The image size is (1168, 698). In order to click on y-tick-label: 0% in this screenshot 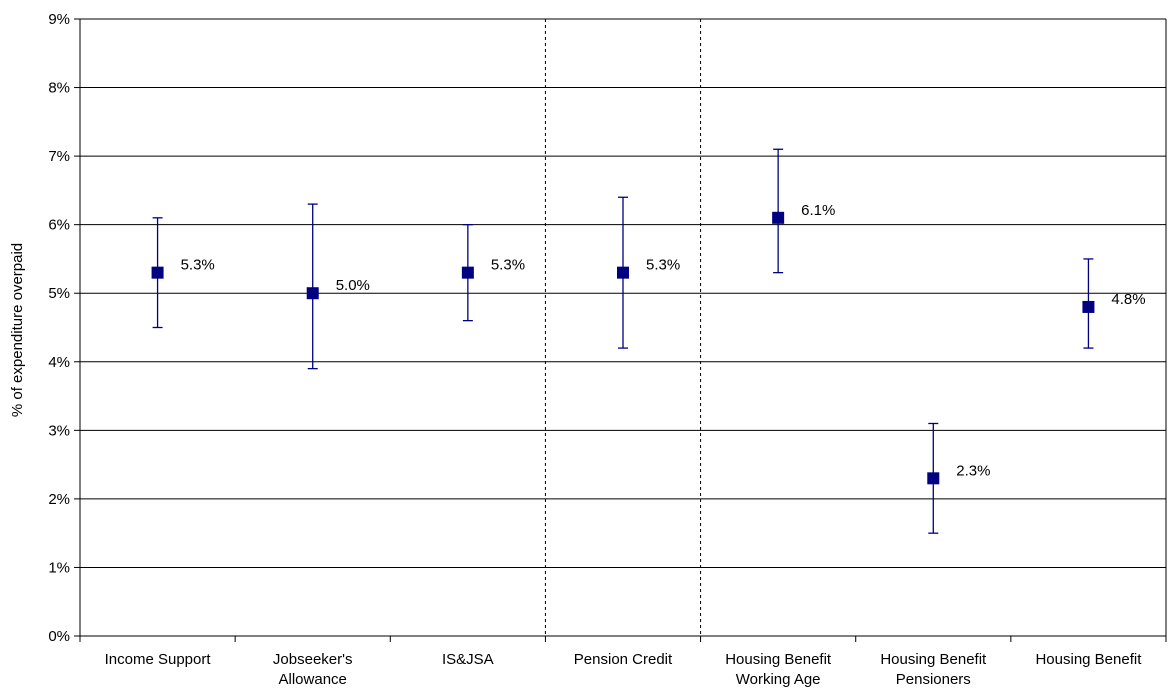, I will do `click(59, 636)`.